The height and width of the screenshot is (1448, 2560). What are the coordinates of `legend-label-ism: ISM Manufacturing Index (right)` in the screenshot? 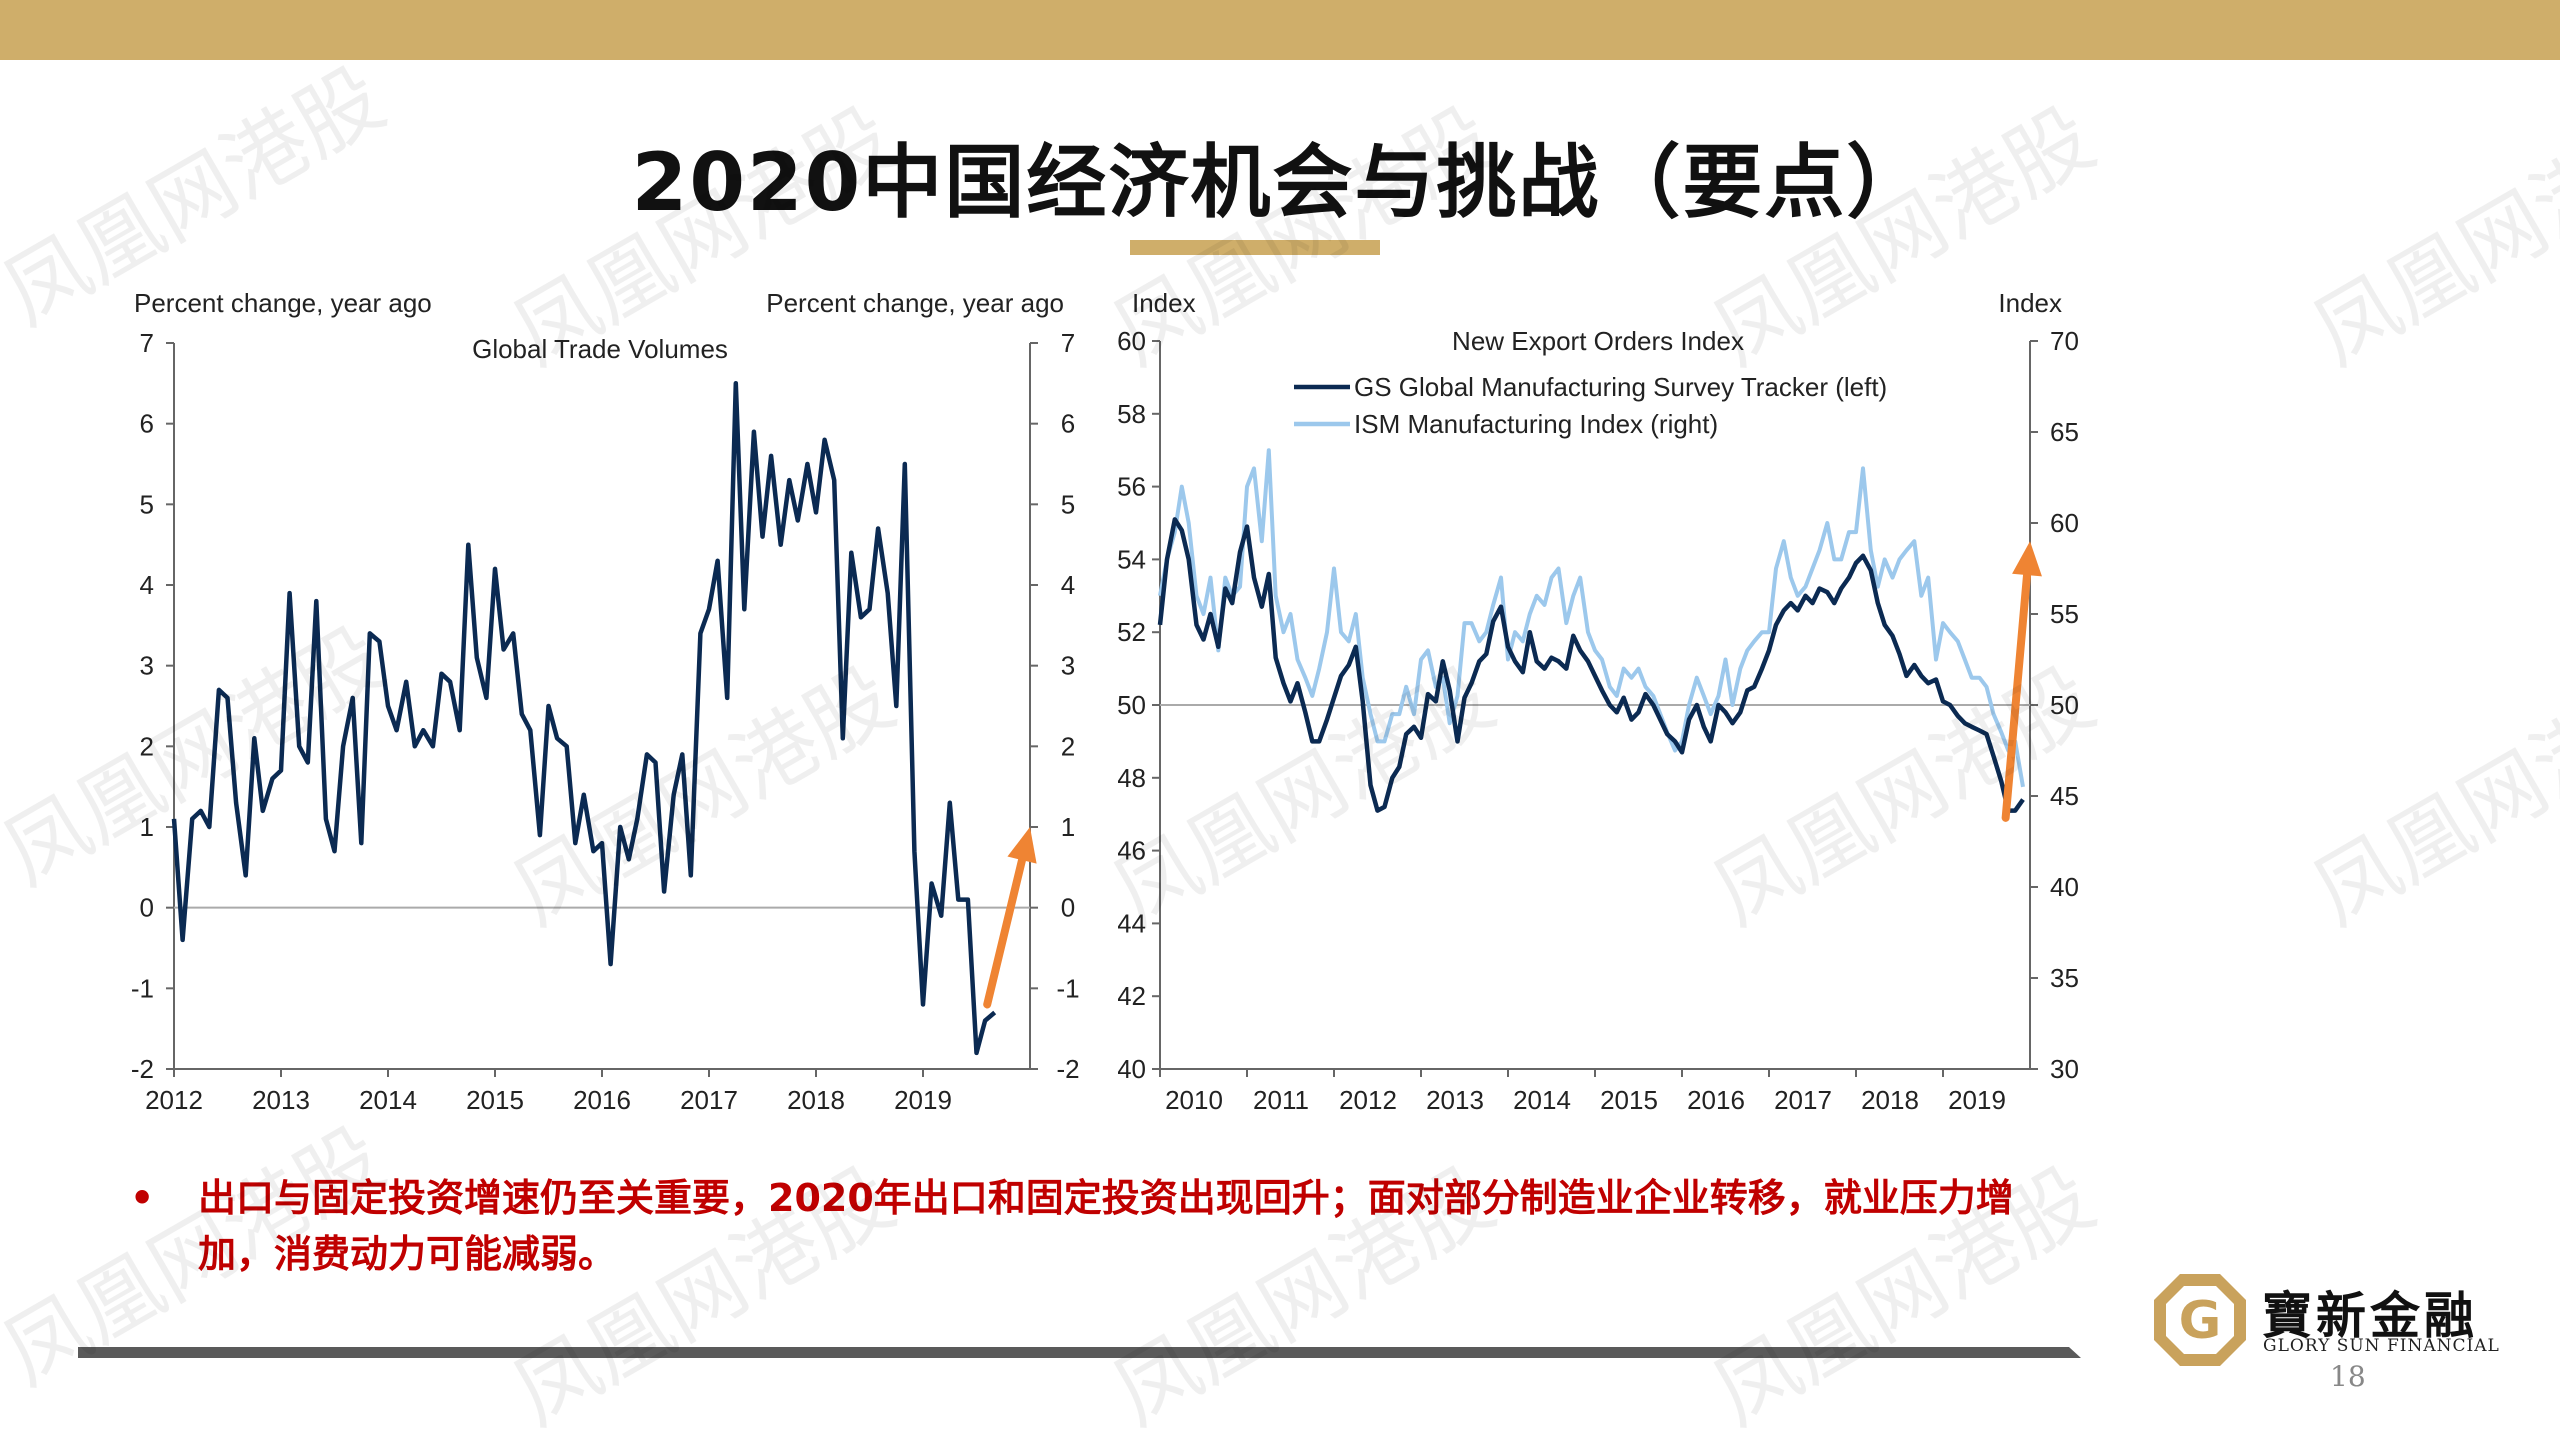 It's located at (1536, 424).